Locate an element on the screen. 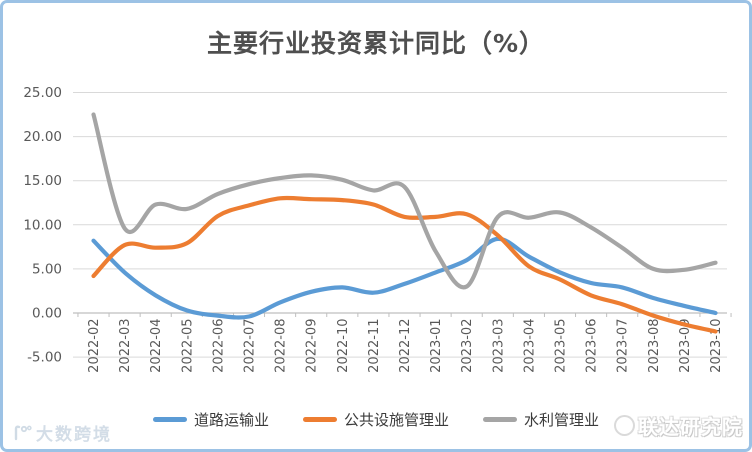 The height and width of the screenshot is (452, 752). y-tick-label: 5.00 is located at coordinates (47, 269).